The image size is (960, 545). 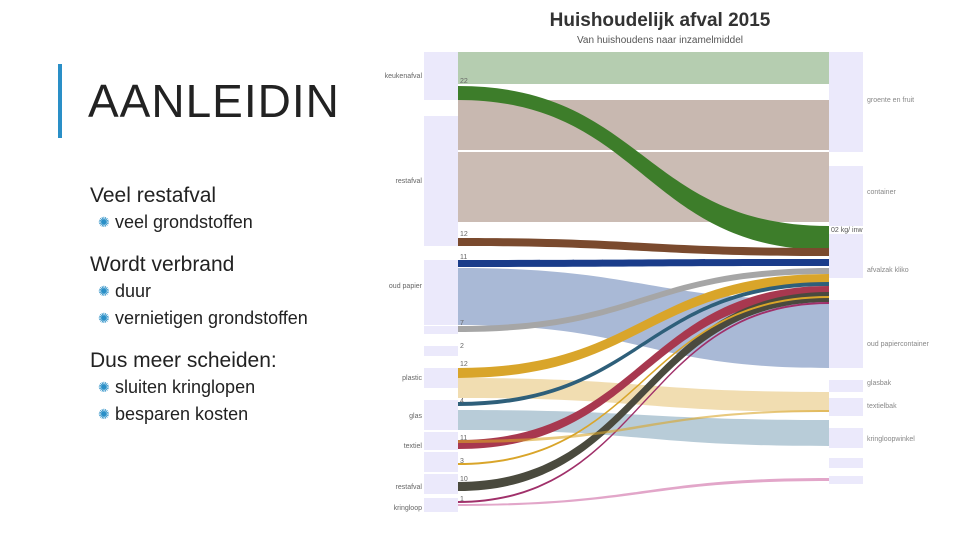 I want to click on flow-brown, so click(x=643, y=247).